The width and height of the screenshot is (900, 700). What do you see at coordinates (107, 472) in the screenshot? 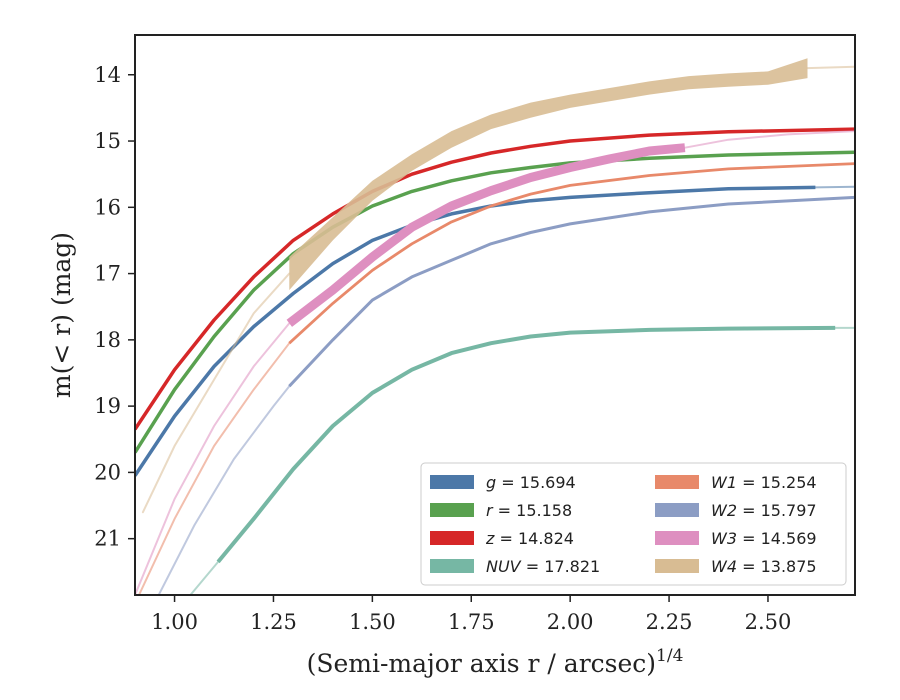
I see `y-tick-label: 20` at bounding box center [107, 472].